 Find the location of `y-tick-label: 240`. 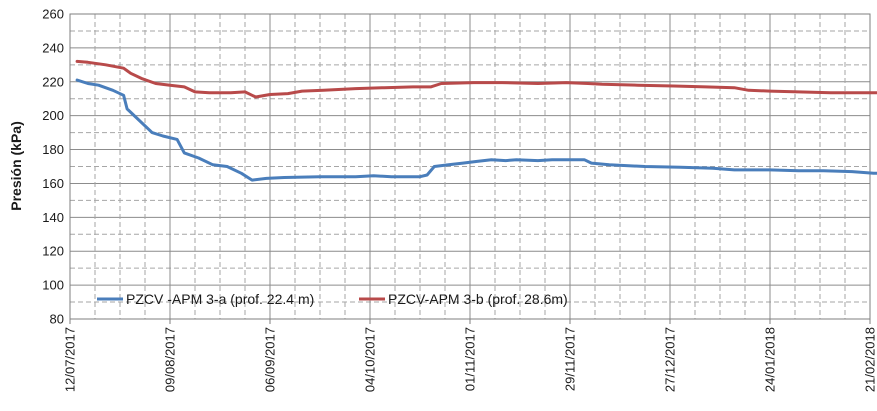

y-tick-label: 240 is located at coordinates (53, 47).